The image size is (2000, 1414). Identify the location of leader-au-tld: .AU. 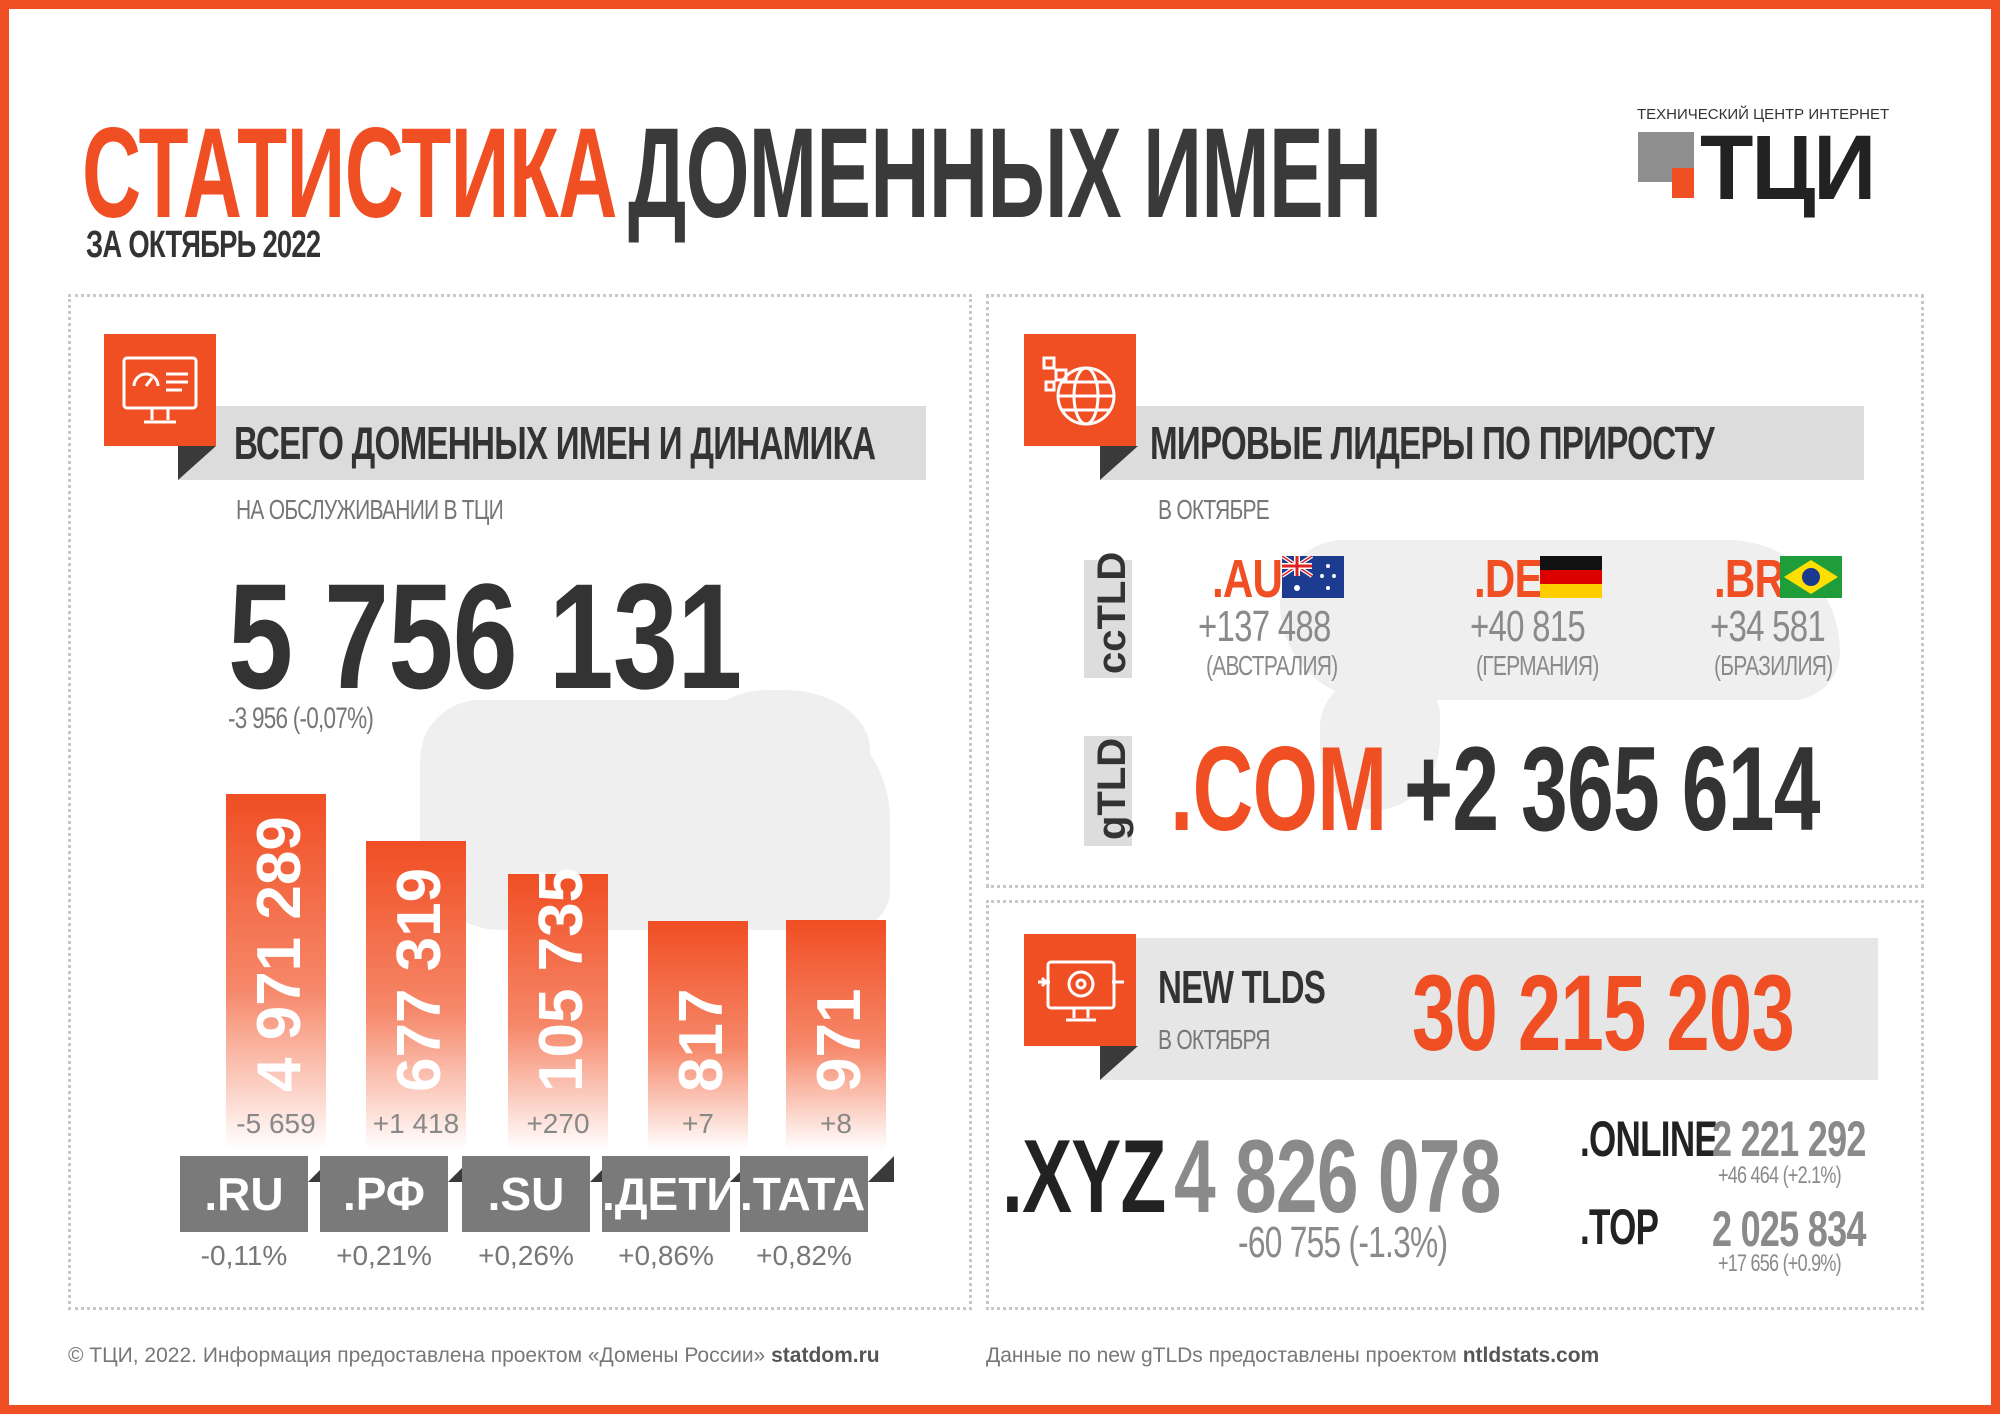
(1247, 579).